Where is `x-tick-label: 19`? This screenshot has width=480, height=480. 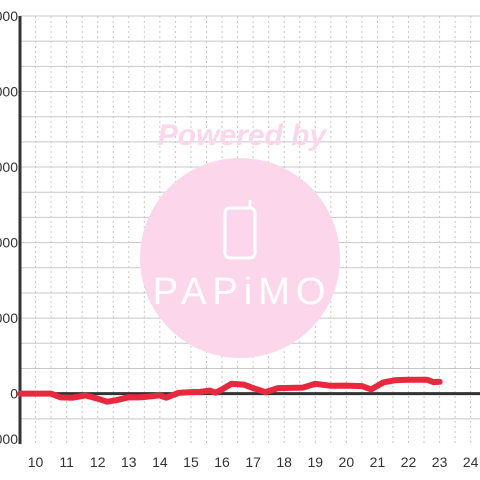
x-tick-label: 19 is located at coordinates (315, 462).